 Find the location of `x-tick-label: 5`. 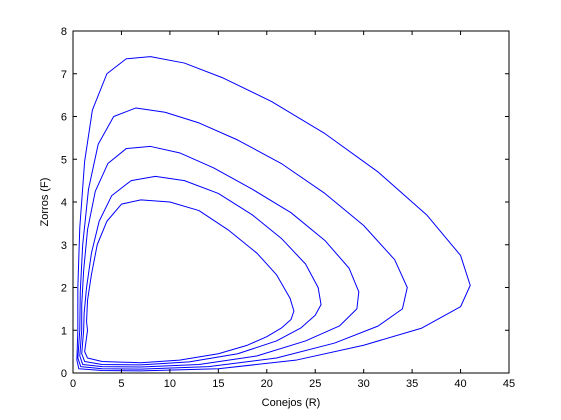

x-tick-label: 5 is located at coordinates (121, 384).